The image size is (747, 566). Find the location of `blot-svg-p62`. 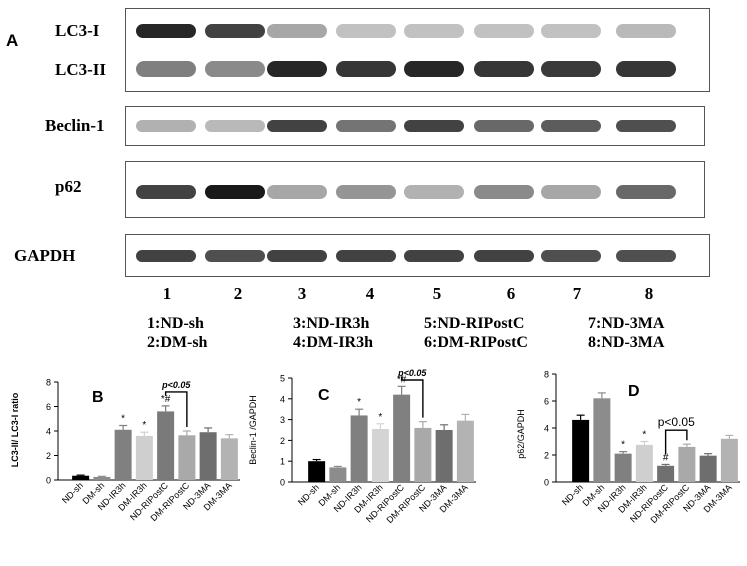

blot-svg-p62 is located at coordinates (406, 192).